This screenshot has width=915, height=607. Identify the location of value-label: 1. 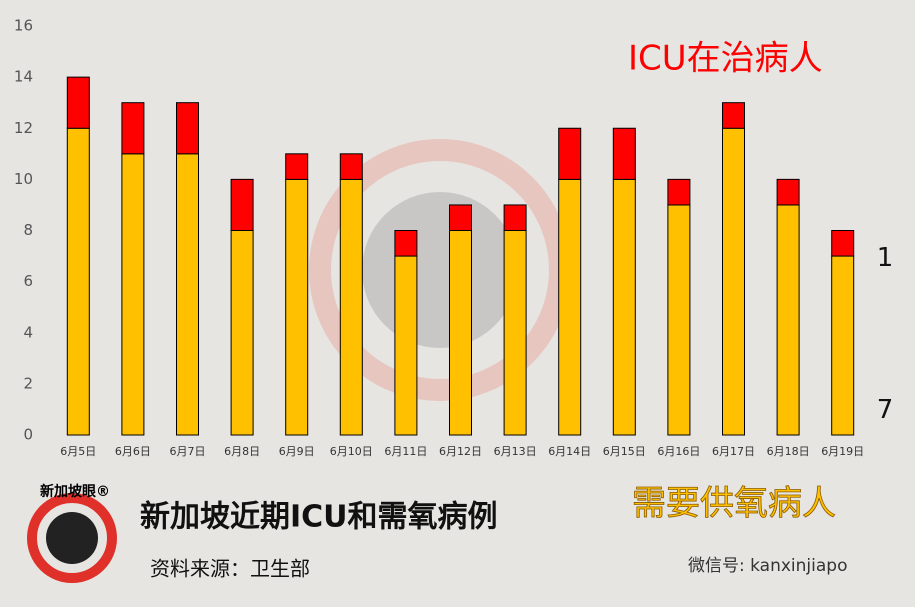
(885, 258).